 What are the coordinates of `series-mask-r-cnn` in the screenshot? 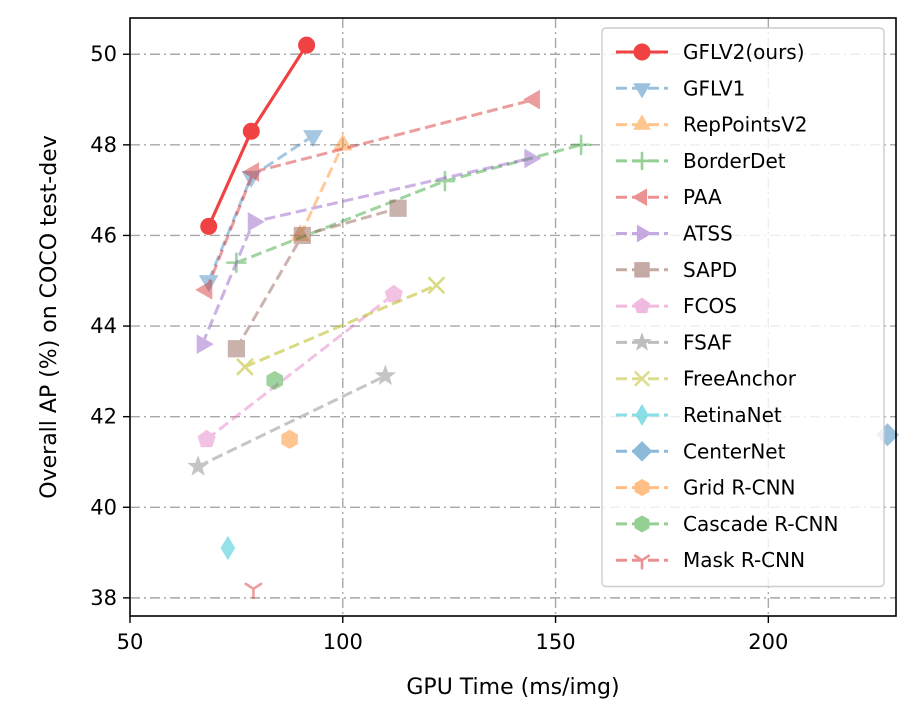 It's located at (253, 591).